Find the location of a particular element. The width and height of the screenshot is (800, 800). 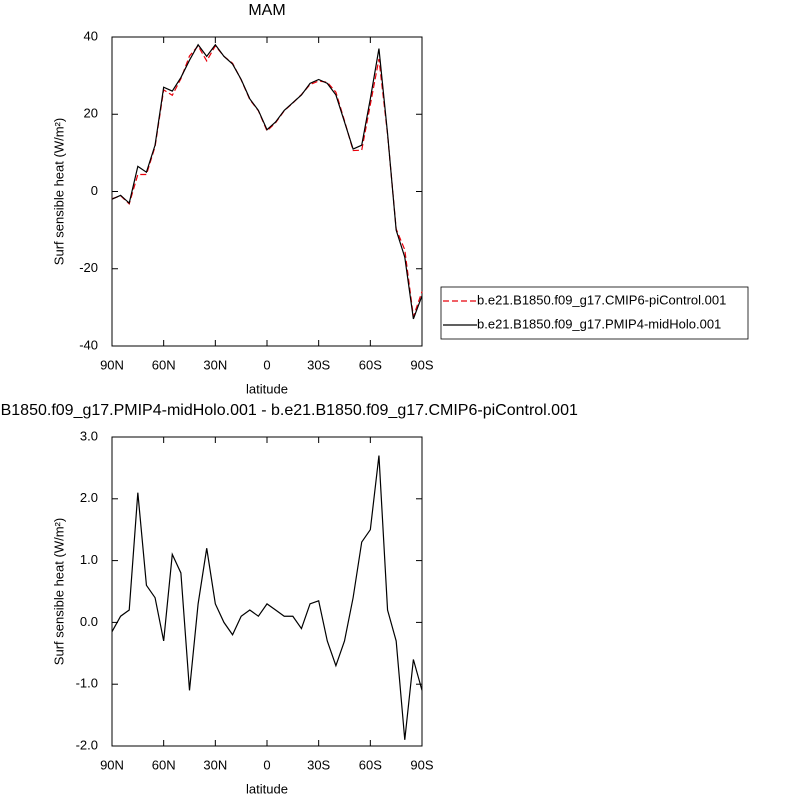

y-tick-label: 2.0 is located at coordinates (89, 497).